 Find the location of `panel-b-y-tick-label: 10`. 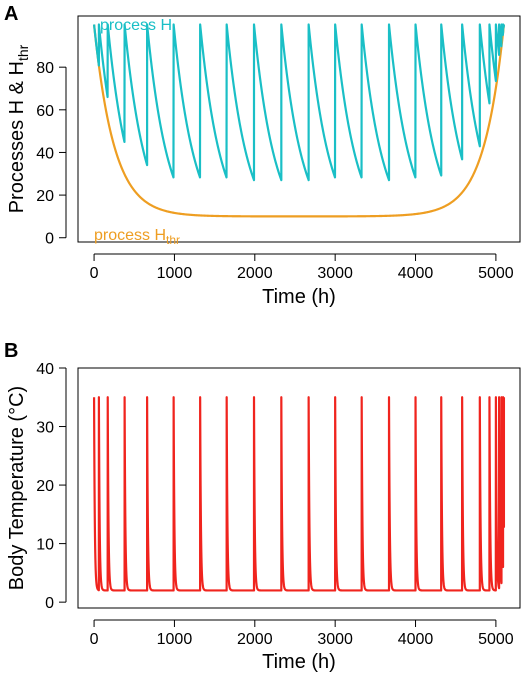

panel-b-y-tick-label: 10 is located at coordinates (45, 545).